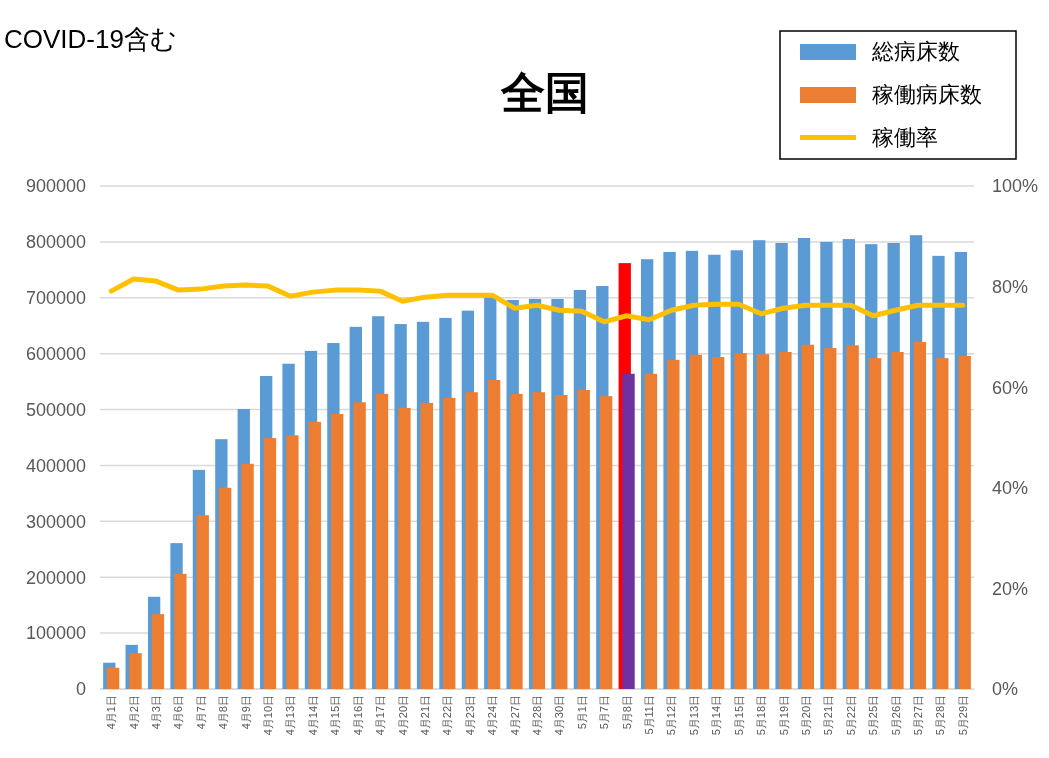  What do you see at coordinates (537, 715) in the screenshot?
I see `x-tick-label: 4月28日` at bounding box center [537, 715].